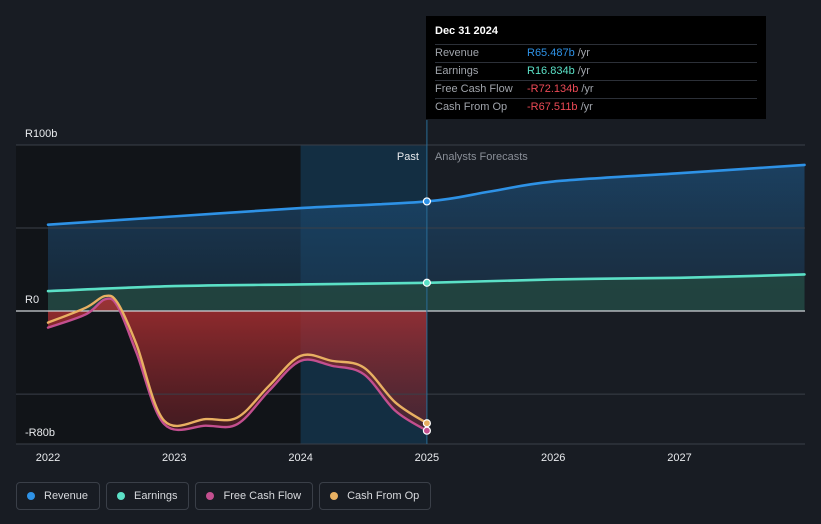  I want to click on tooltip-row-cash-from-op: Cash From Op -R67.511b /yr, so click(596, 107).